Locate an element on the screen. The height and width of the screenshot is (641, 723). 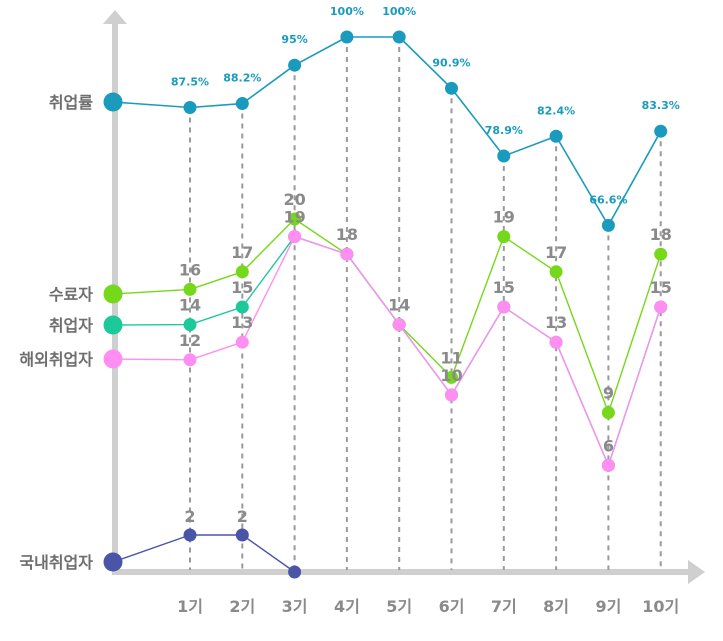
x-tick-label: 9기 is located at coordinates (608, 606).